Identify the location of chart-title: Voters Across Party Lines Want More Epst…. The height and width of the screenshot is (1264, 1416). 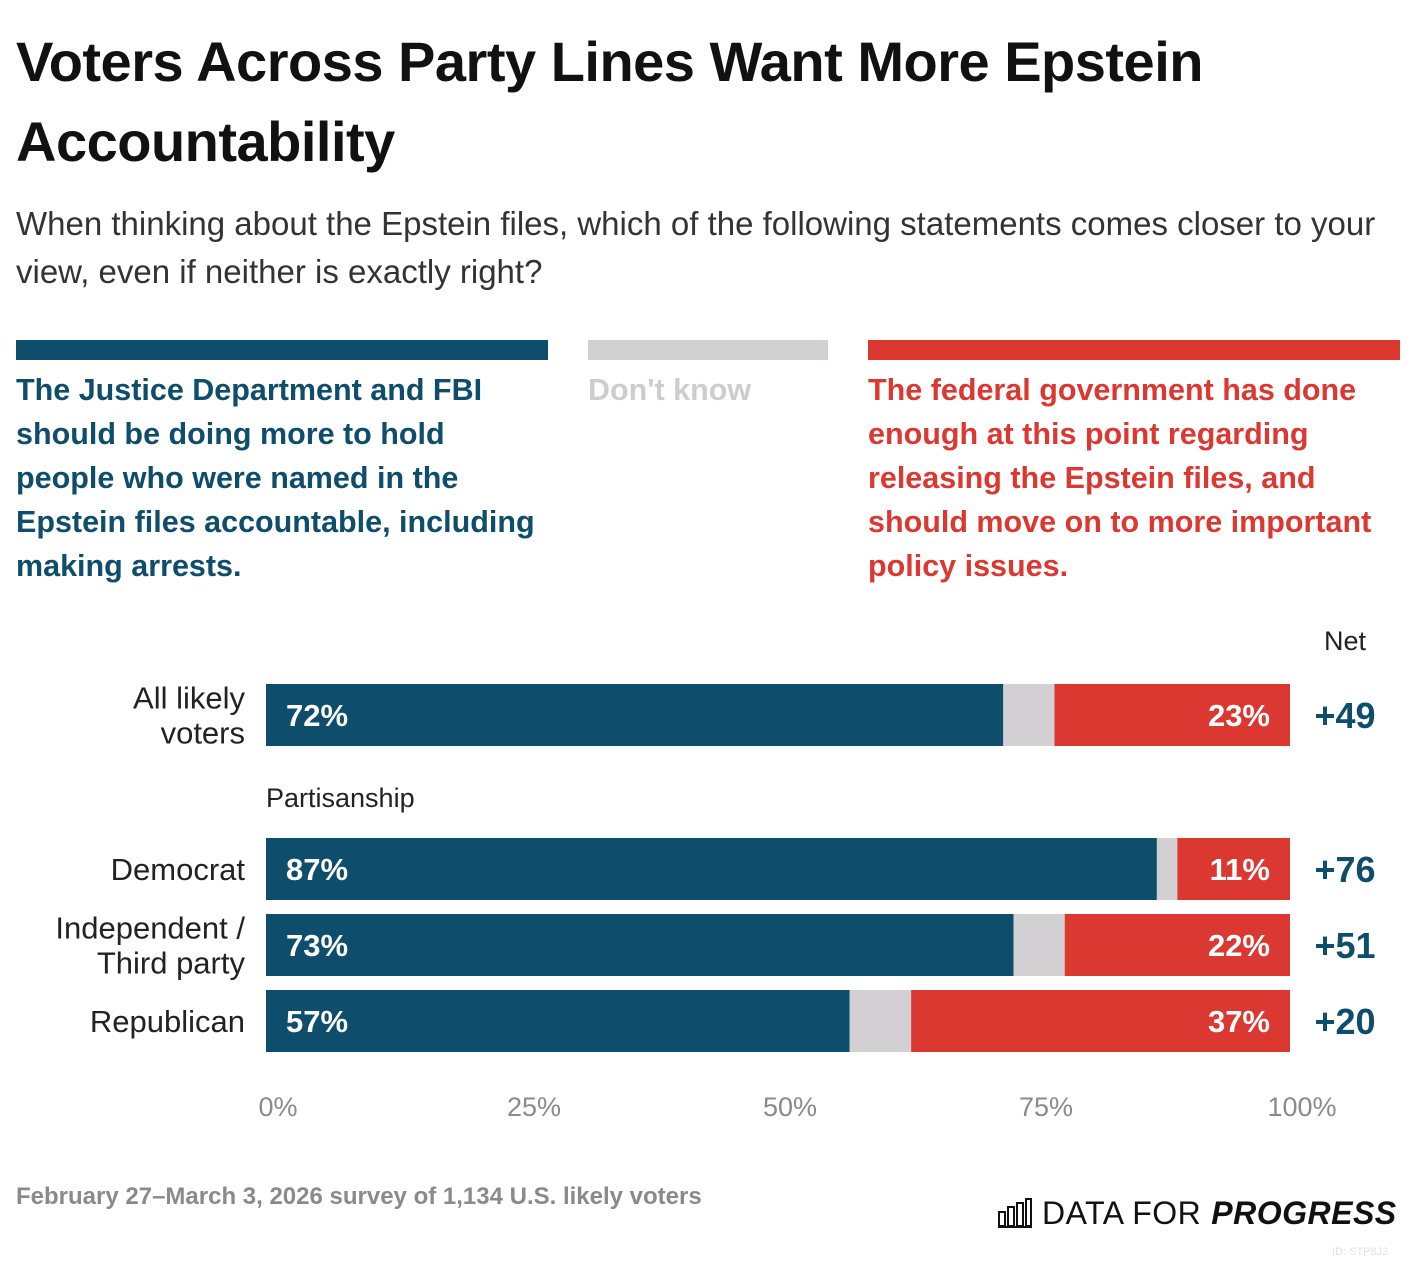
(609, 101).